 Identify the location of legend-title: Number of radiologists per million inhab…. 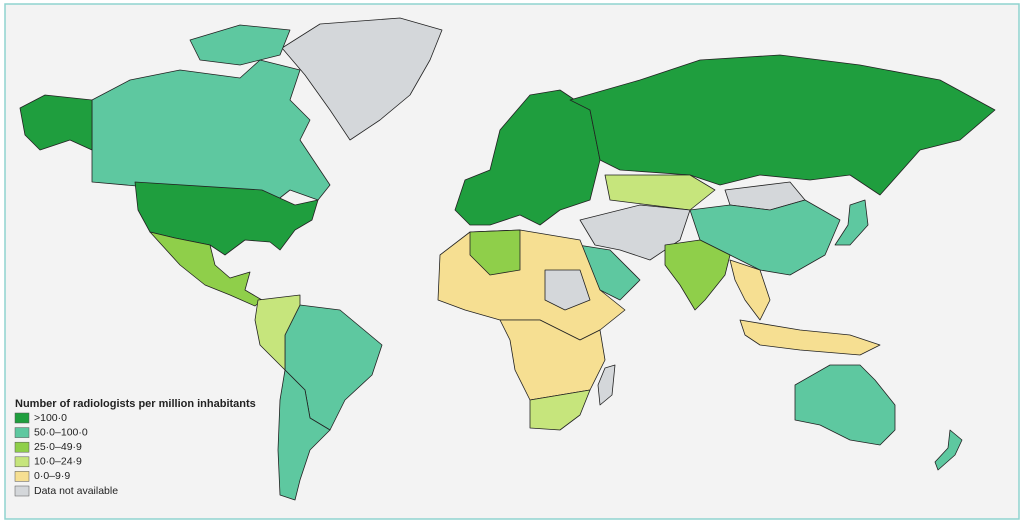
(135, 404).